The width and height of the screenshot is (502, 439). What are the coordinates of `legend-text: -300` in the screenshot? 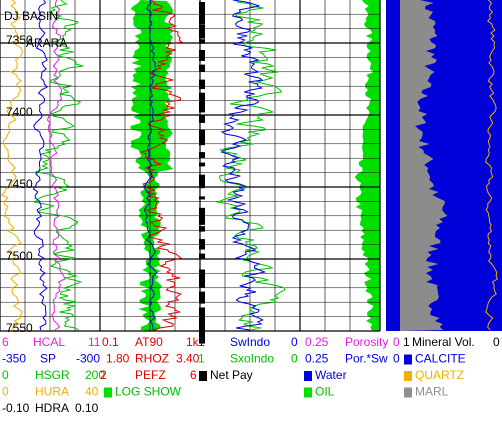 It's located at (88, 359).